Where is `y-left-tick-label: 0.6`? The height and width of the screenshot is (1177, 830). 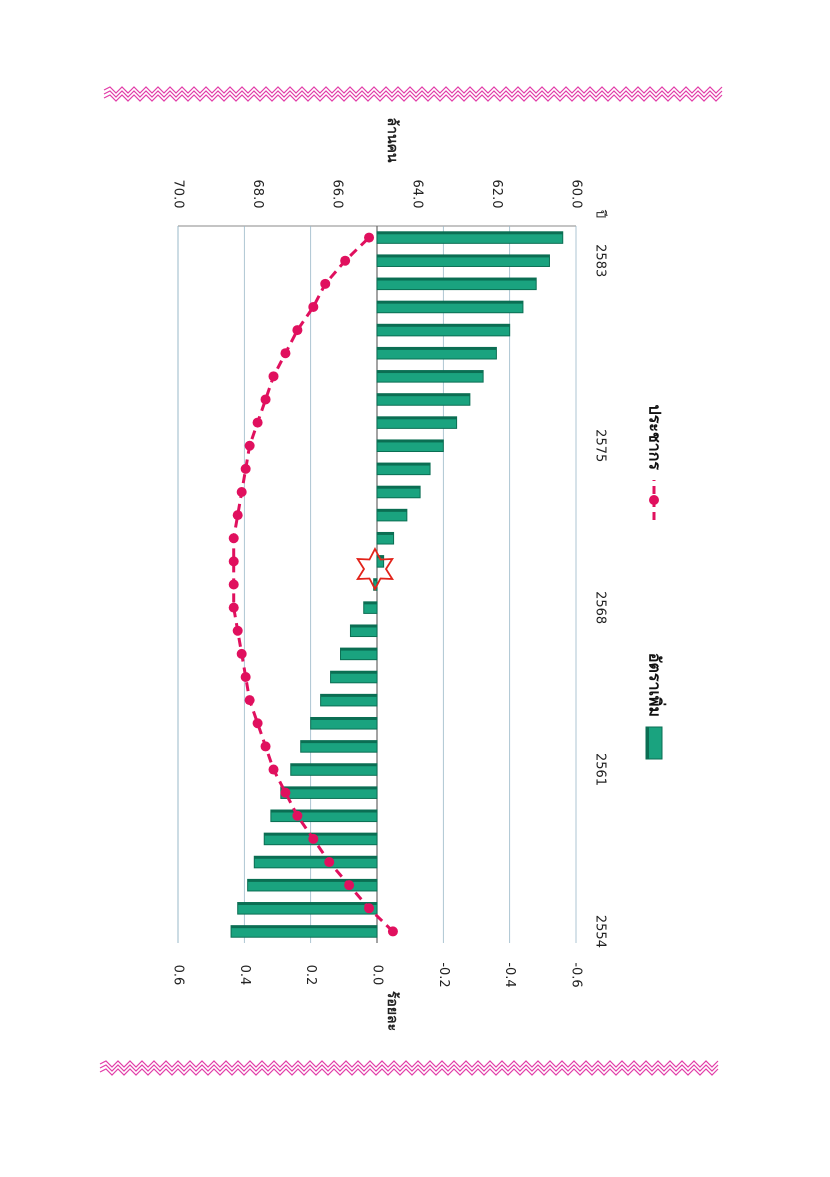 y-left-tick-label: 0.6 is located at coordinates (178, 975).